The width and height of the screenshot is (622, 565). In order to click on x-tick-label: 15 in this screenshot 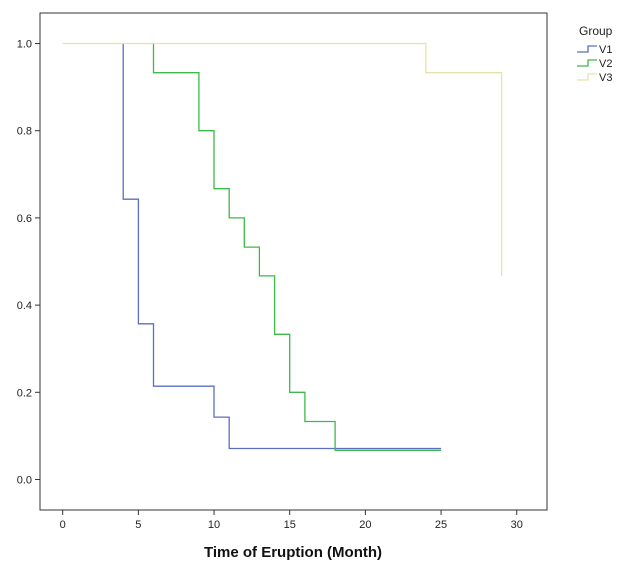, I will do `click(290, 525)`.